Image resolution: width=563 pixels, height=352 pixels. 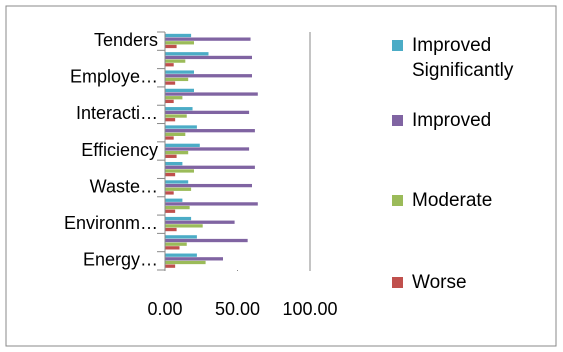 What do you see at coordinates (119, 150) in the screenshot?
I see `y-tick-label: Efficiency` at bounding box center [119, 150].